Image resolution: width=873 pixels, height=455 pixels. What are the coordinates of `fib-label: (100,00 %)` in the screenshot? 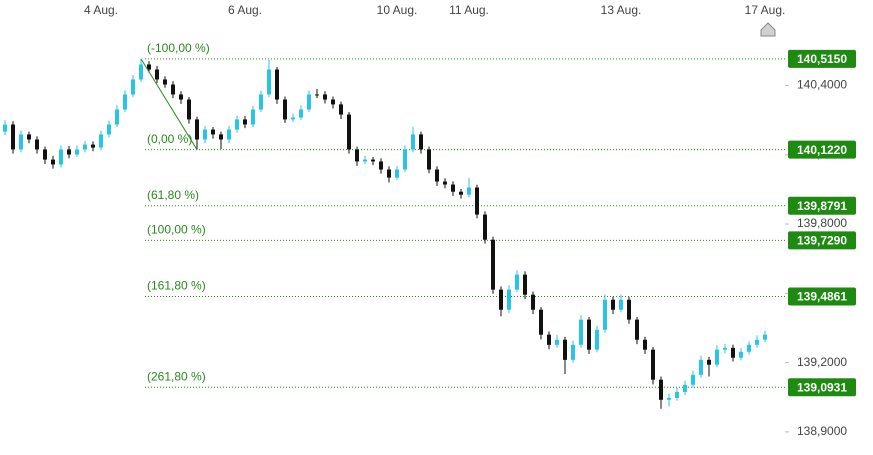 It's located at (176, 230).